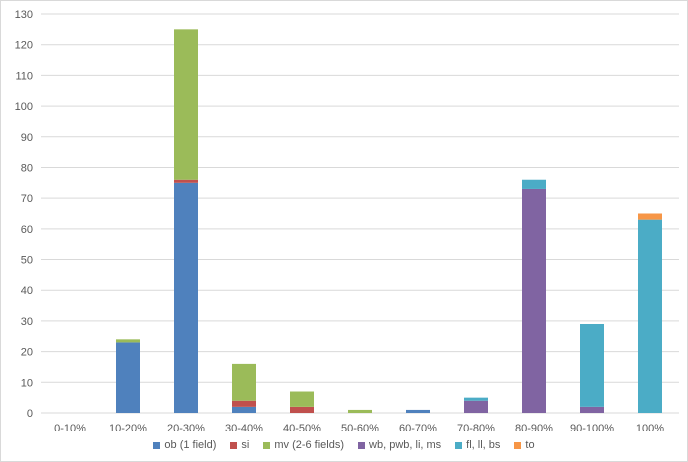  I want to click on y-tick-label: 120, so click(24, 46).